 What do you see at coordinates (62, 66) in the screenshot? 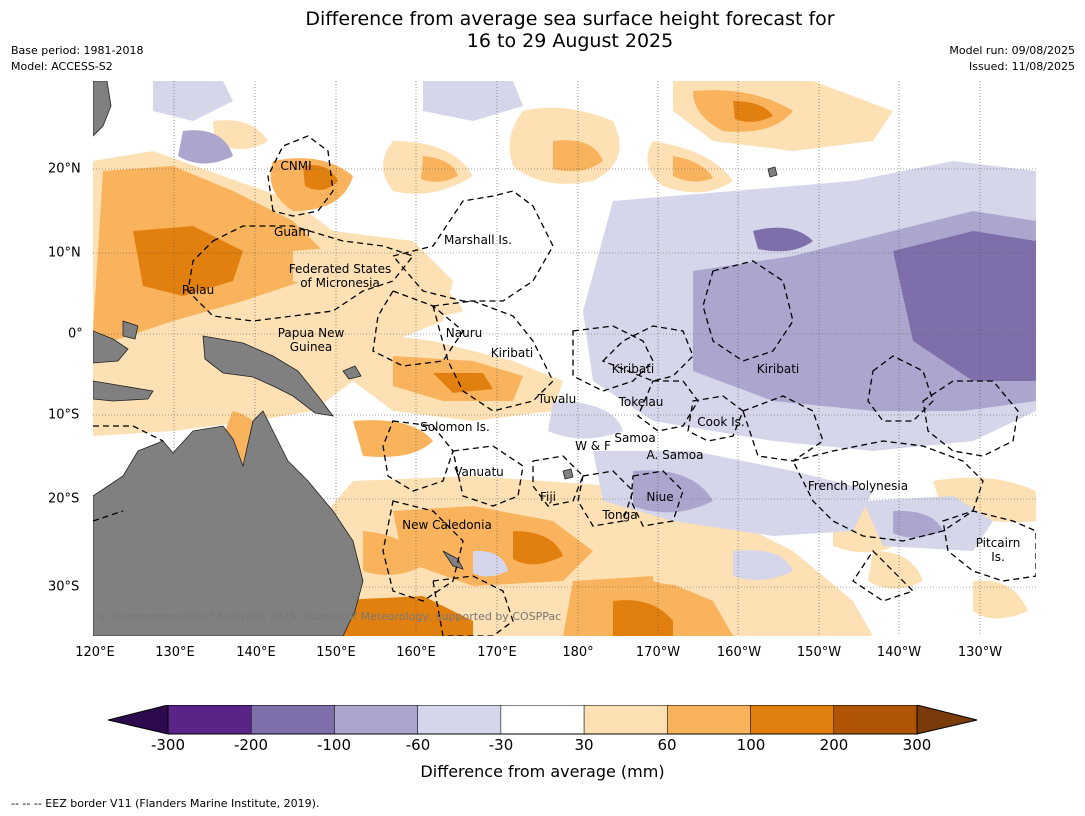
I see `model-name: Model: ACCESS-S2` at bounding box center [62, 66].